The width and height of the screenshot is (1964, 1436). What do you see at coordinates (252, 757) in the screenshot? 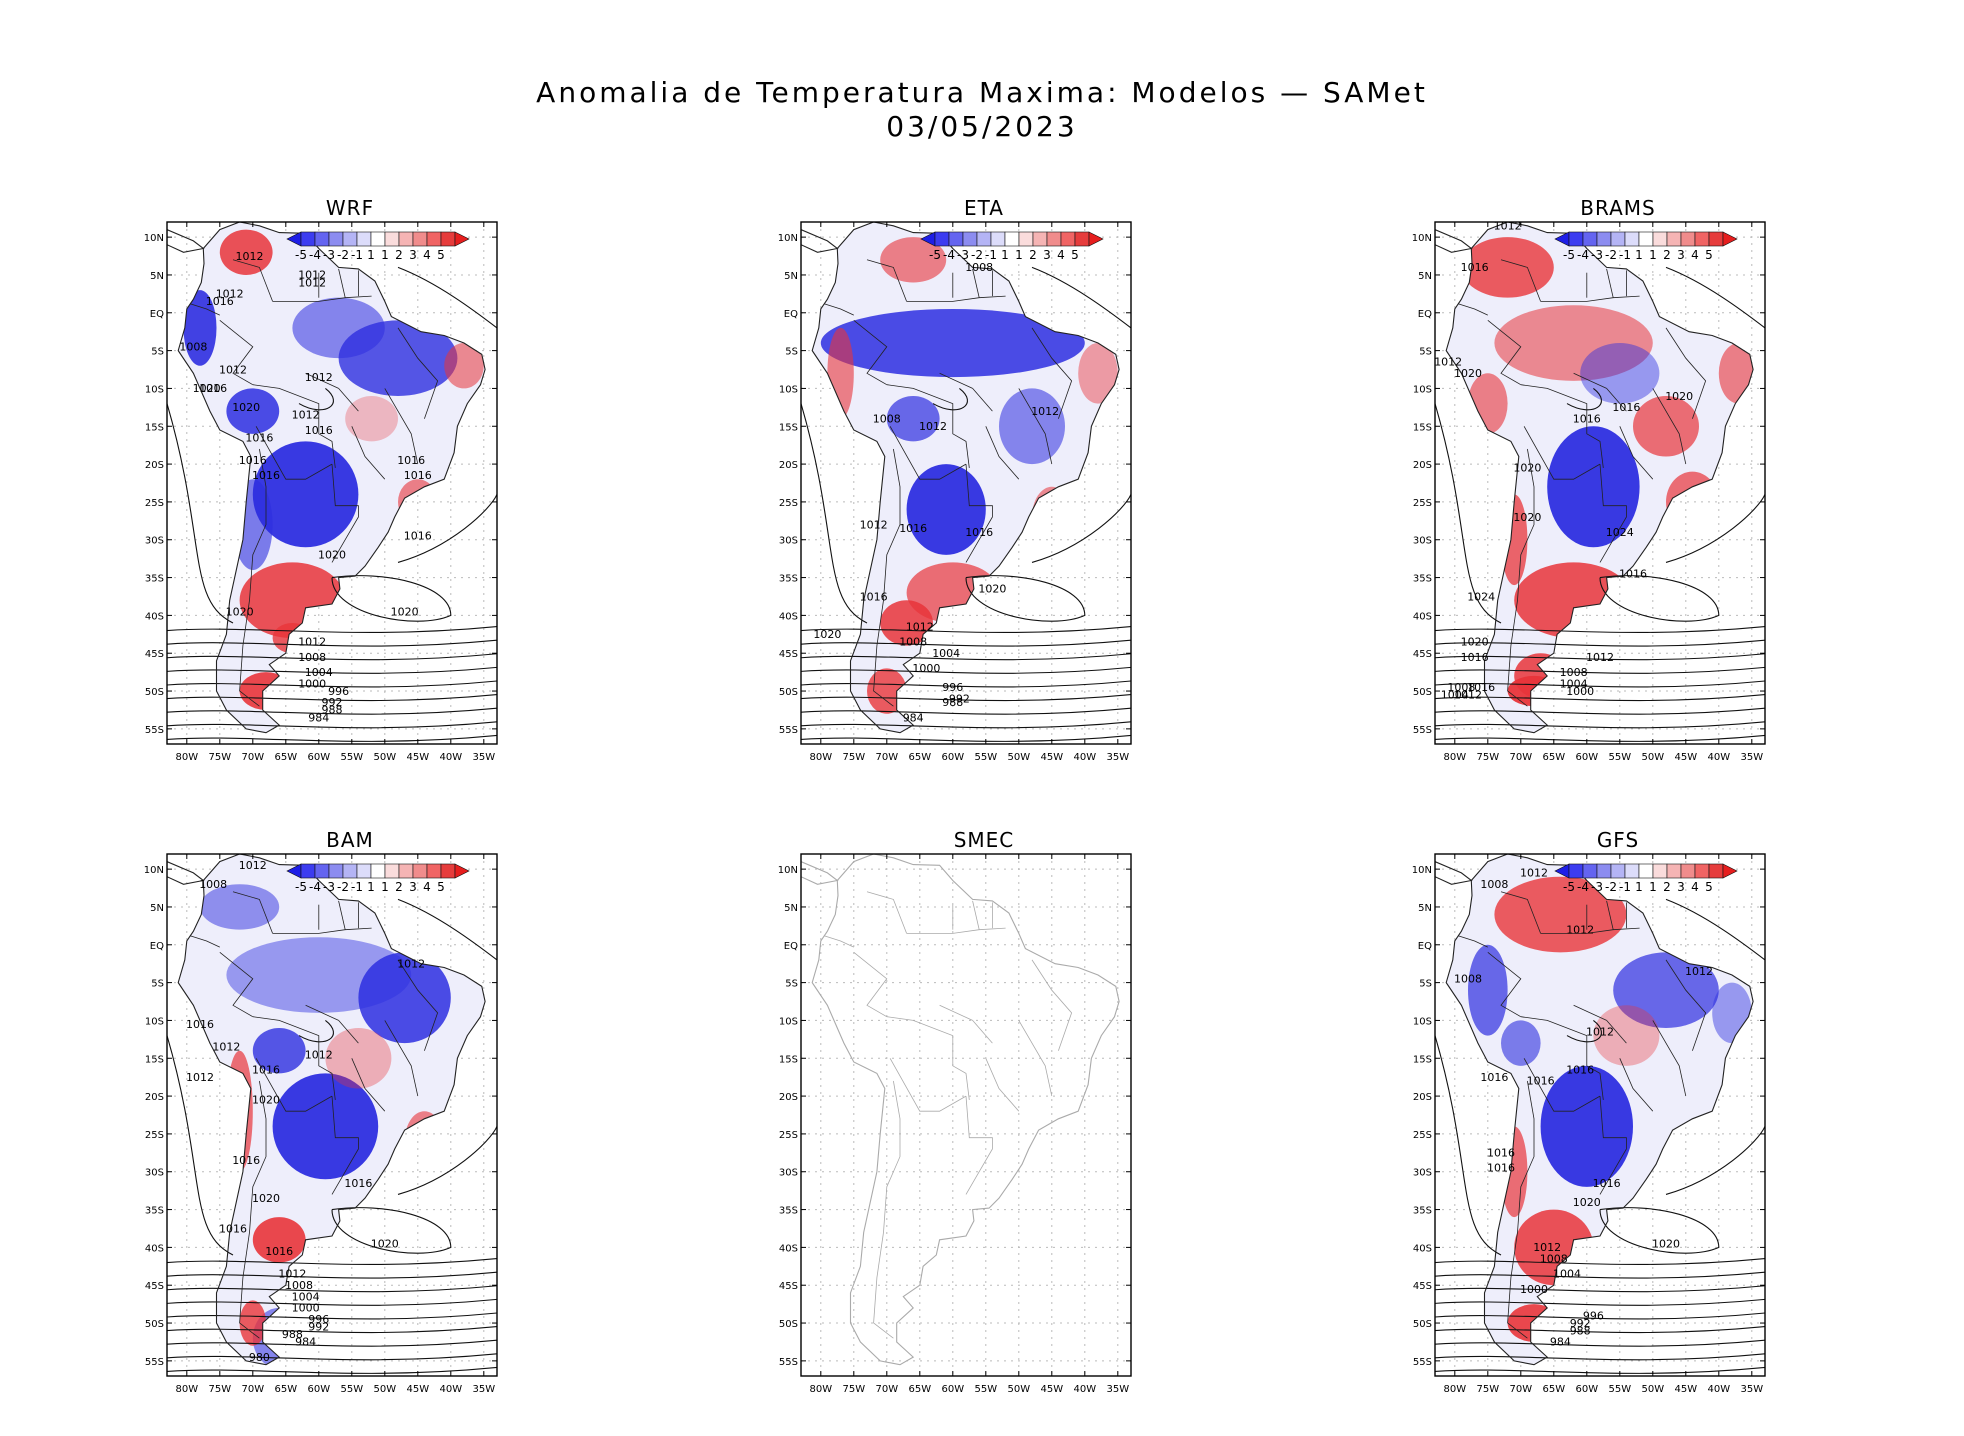
I see `lon-tick-label: 70W` at bounding box center [252, 757].